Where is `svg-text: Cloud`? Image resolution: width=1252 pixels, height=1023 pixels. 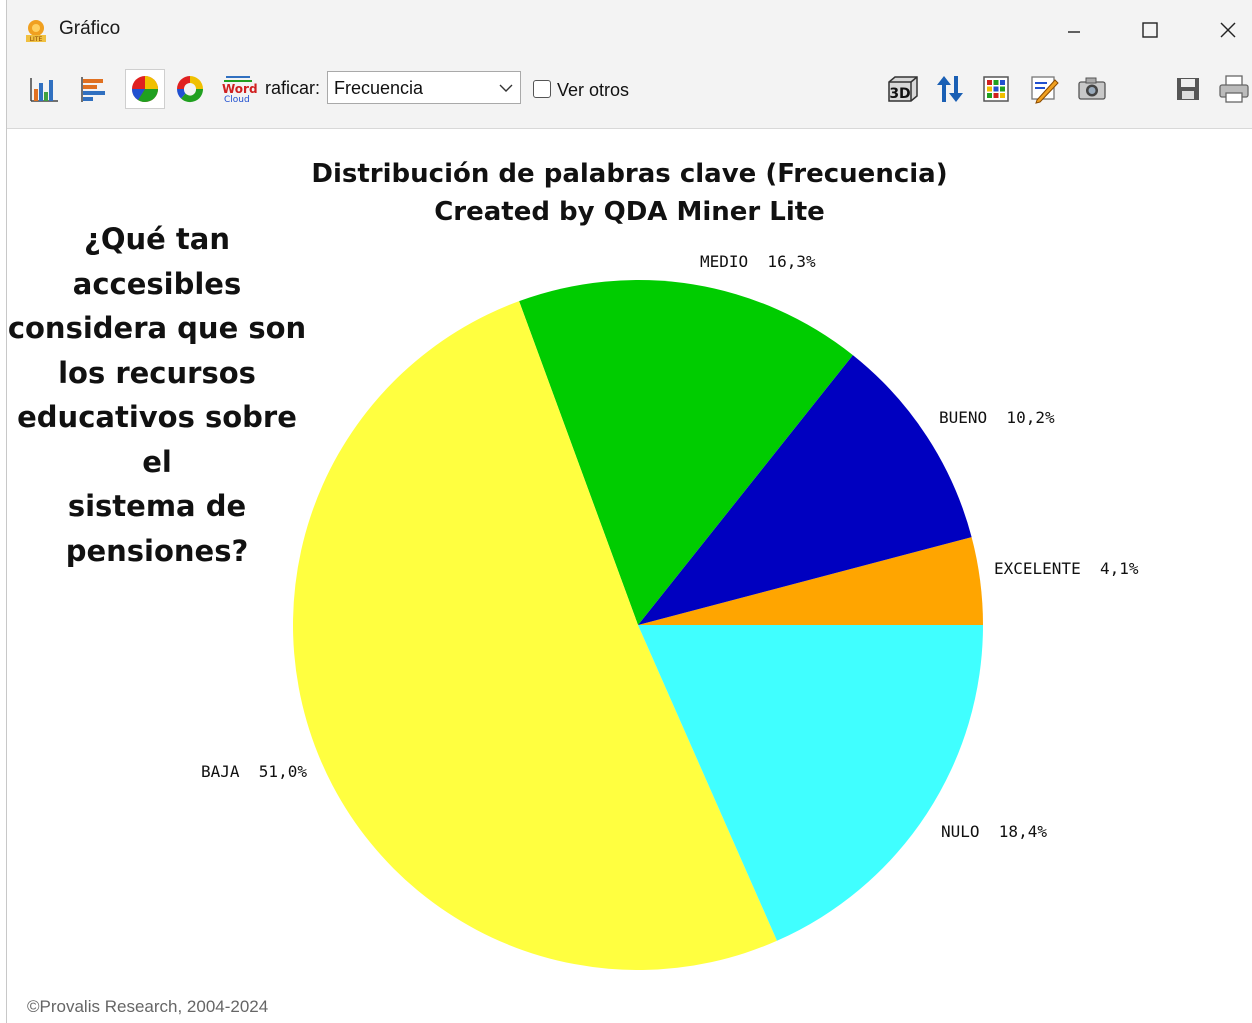
svg-text: Cloud is located at coordinates (237, 100).